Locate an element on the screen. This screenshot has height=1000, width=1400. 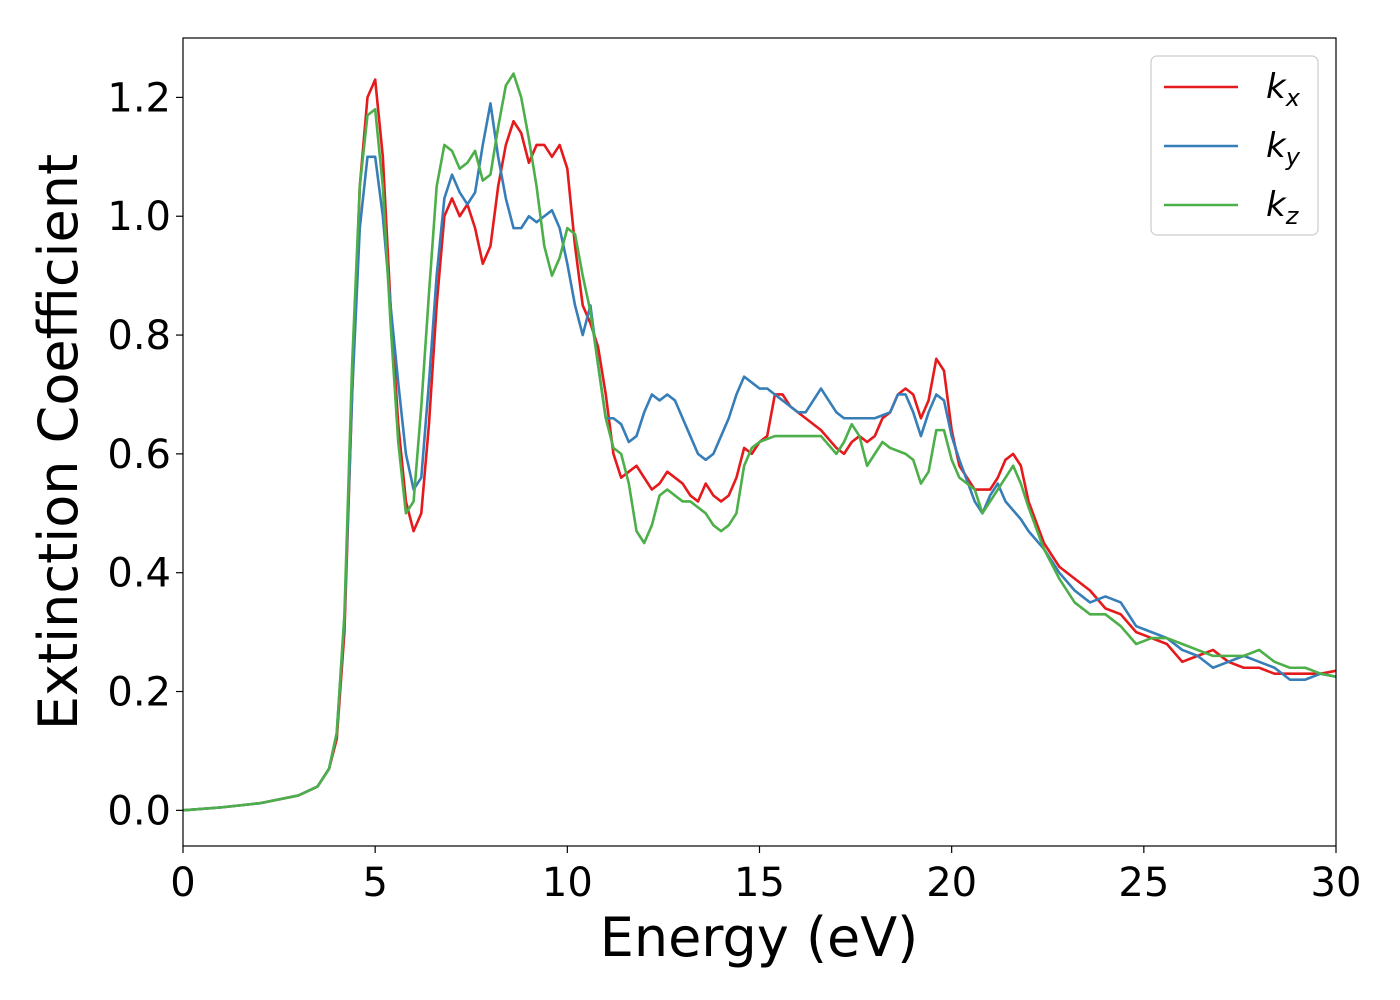
x-tick-label: 20 is located at coordinates (951, 883).